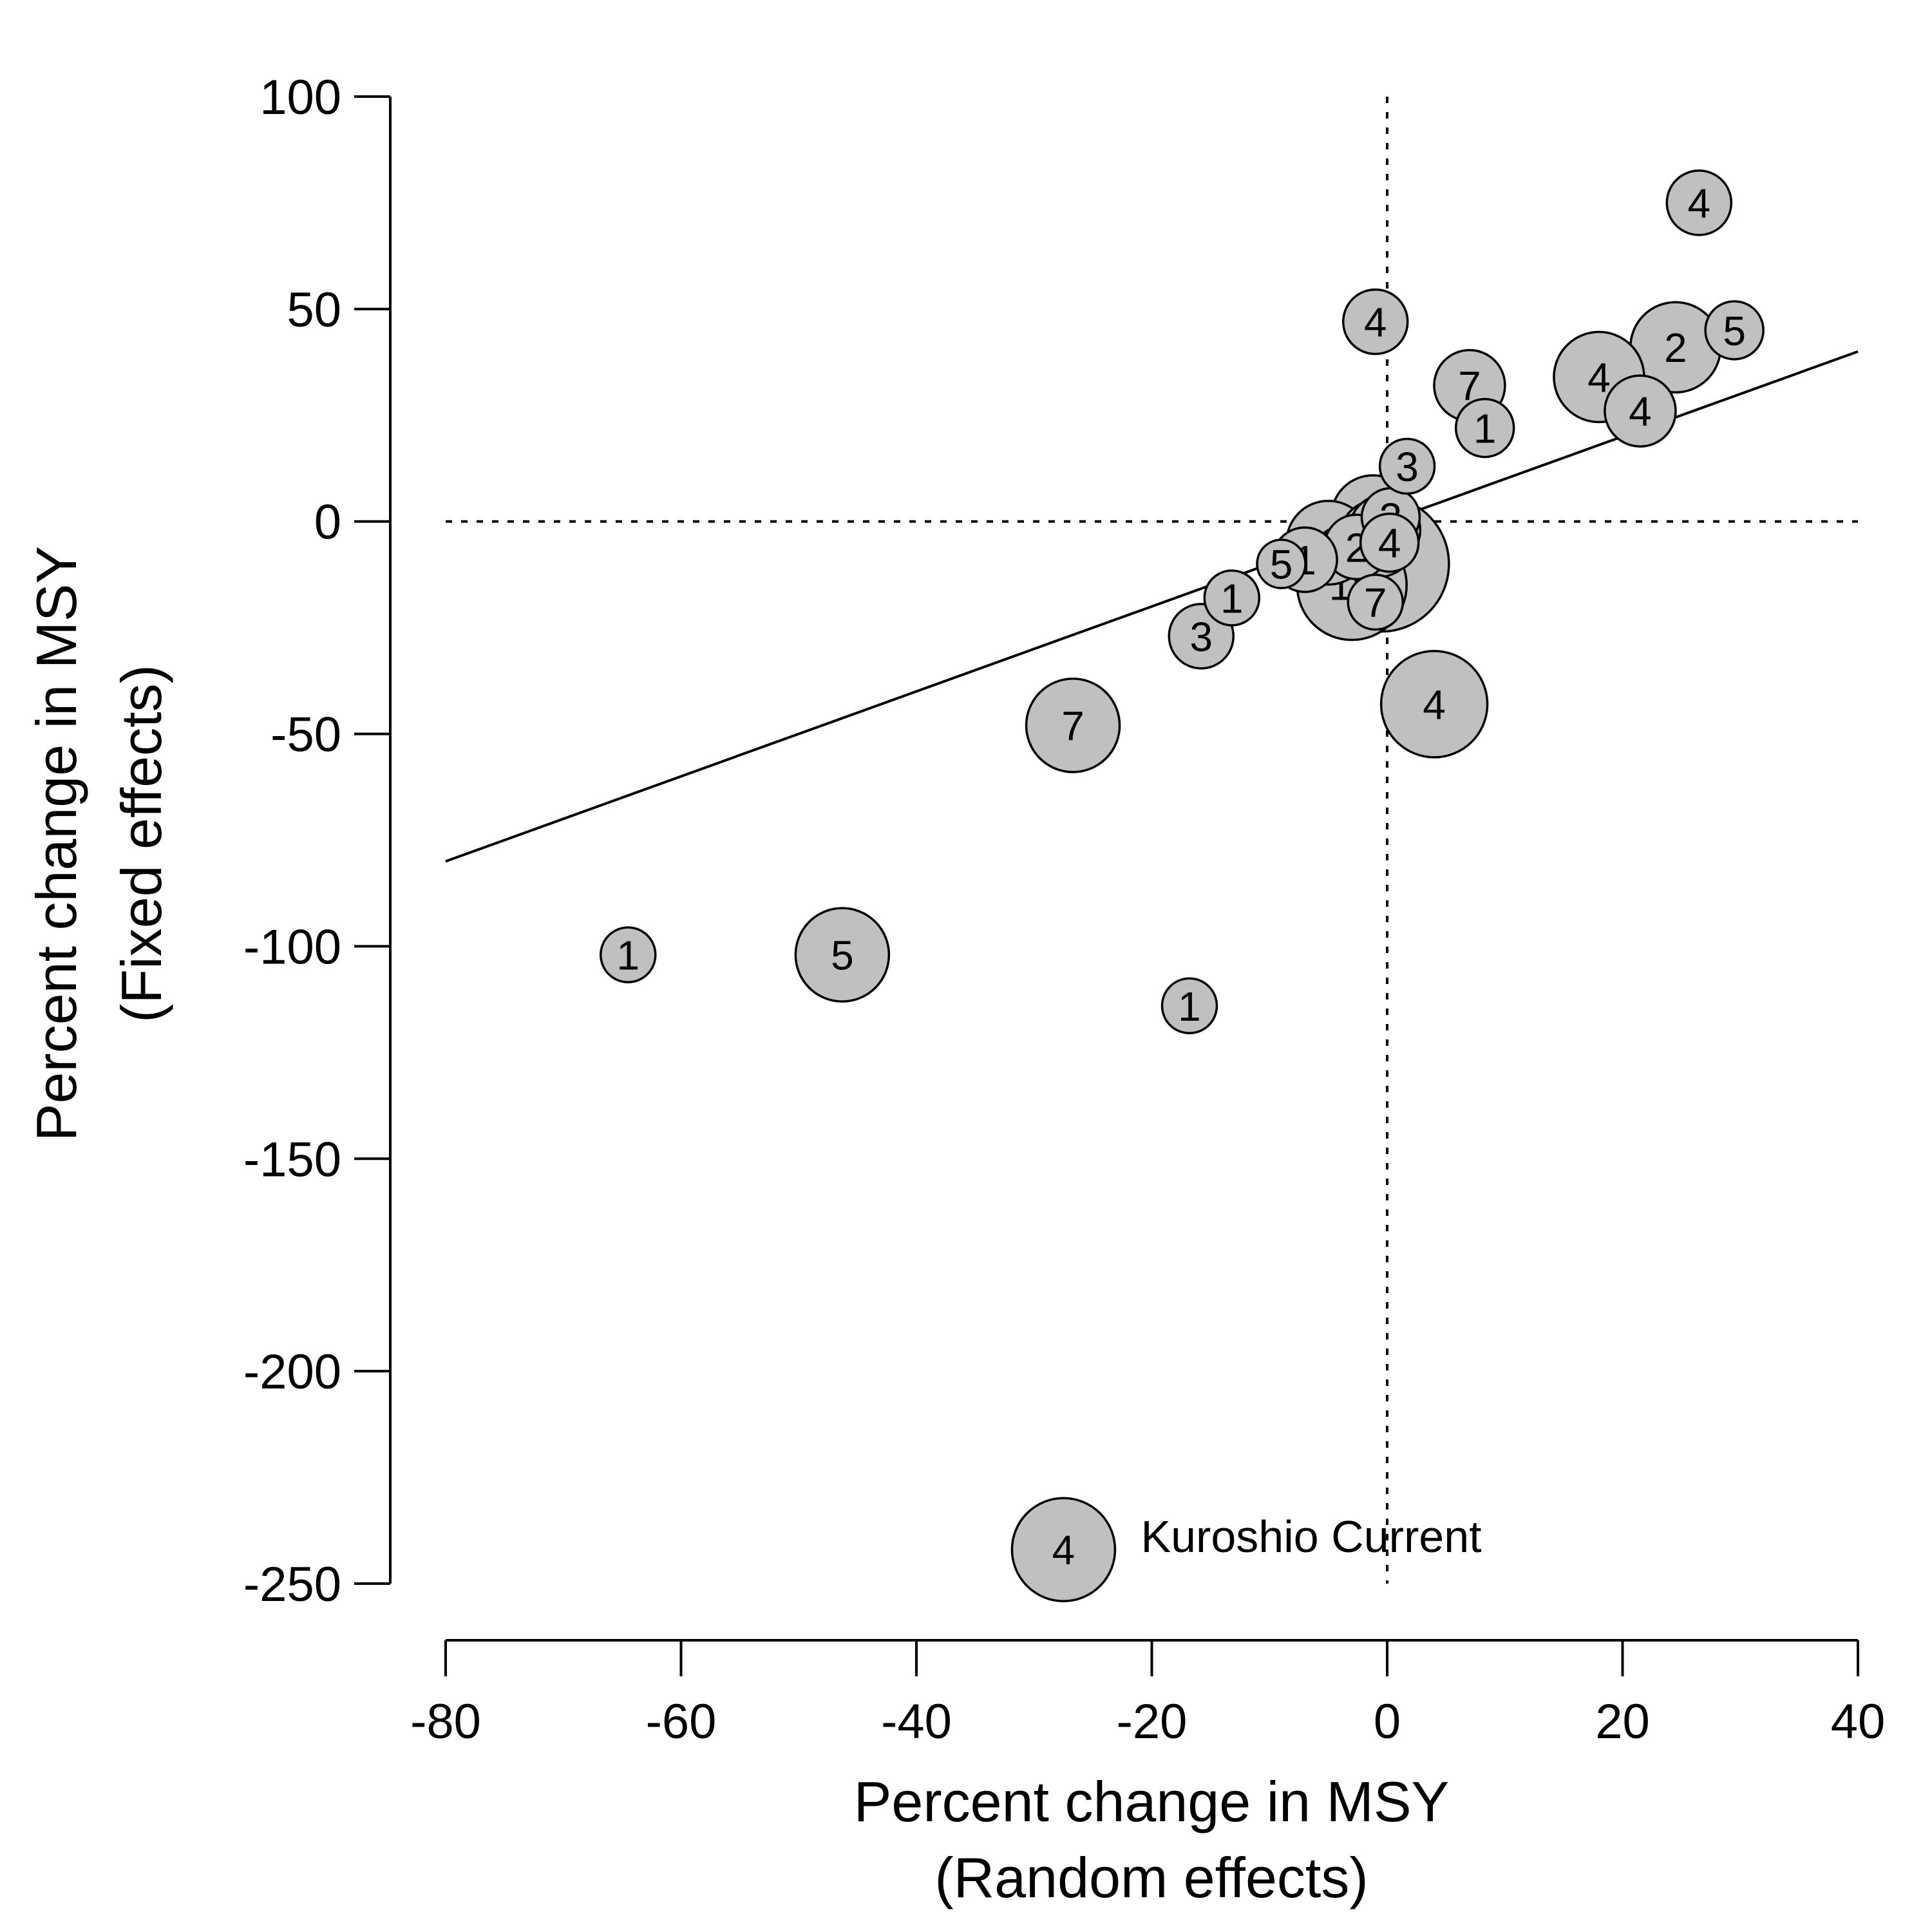  What do you see at coordinates (305, 735) in the screenshot?
I see `y-tick-label: -50` at bounding box center [305, 735].